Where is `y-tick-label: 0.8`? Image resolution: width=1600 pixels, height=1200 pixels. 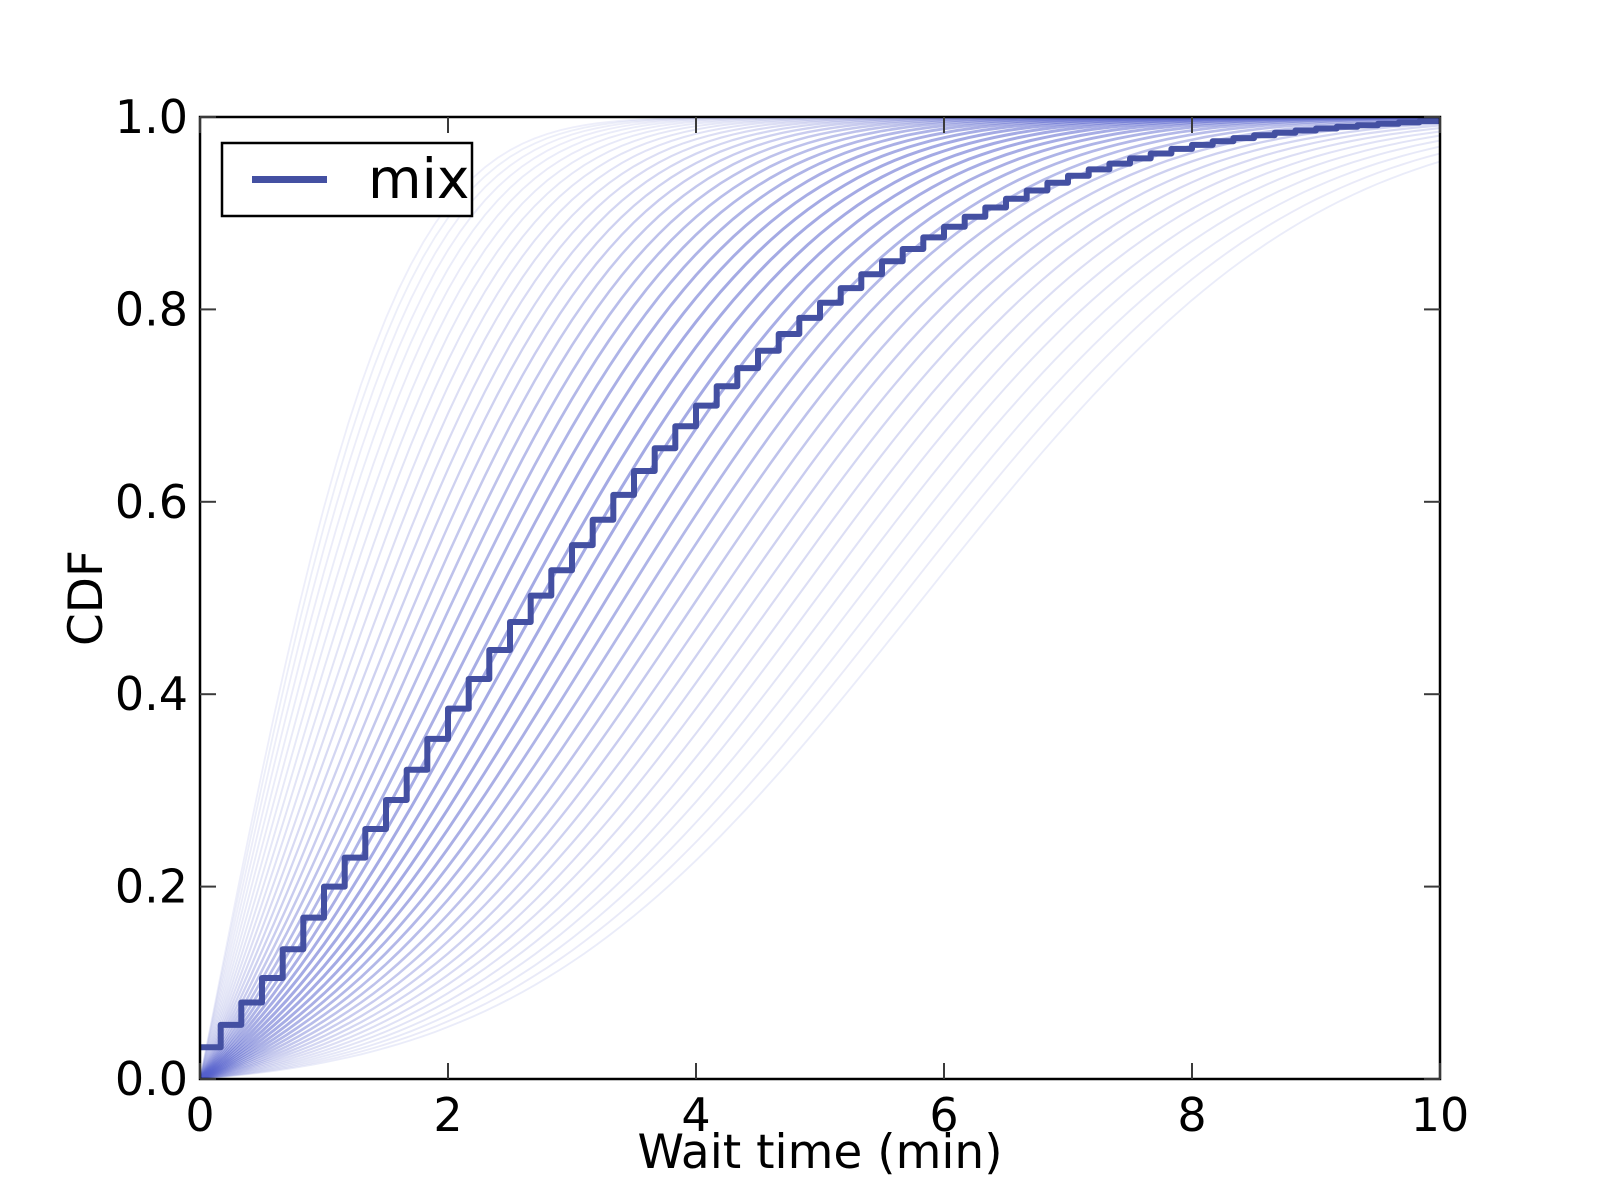
y-tick-label: 0.8 is located at coordinates (151, 309).